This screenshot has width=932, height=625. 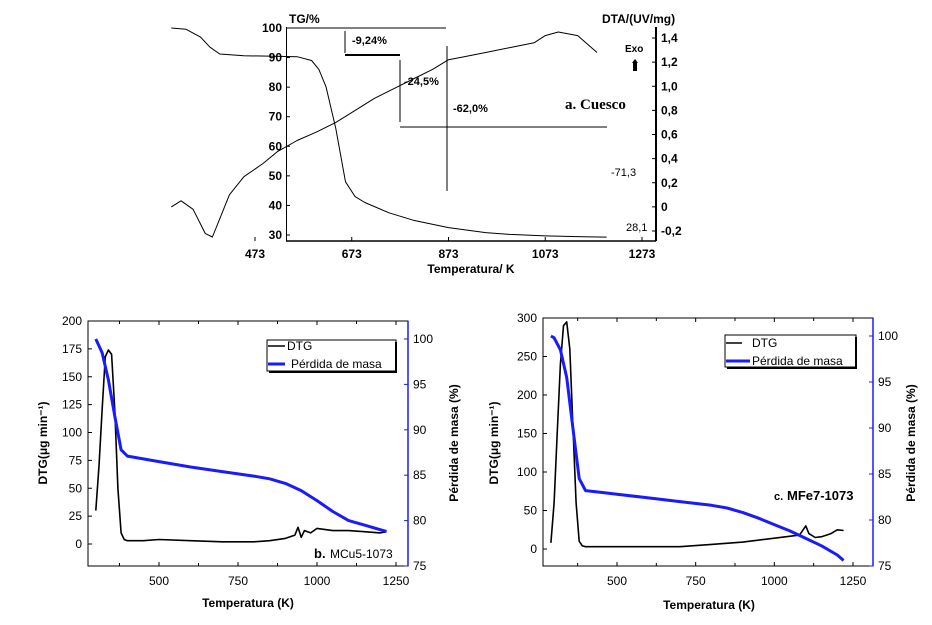 I want to click on panel-b-legend: DTG Pérdida de masa, so click(x=331, y=356).